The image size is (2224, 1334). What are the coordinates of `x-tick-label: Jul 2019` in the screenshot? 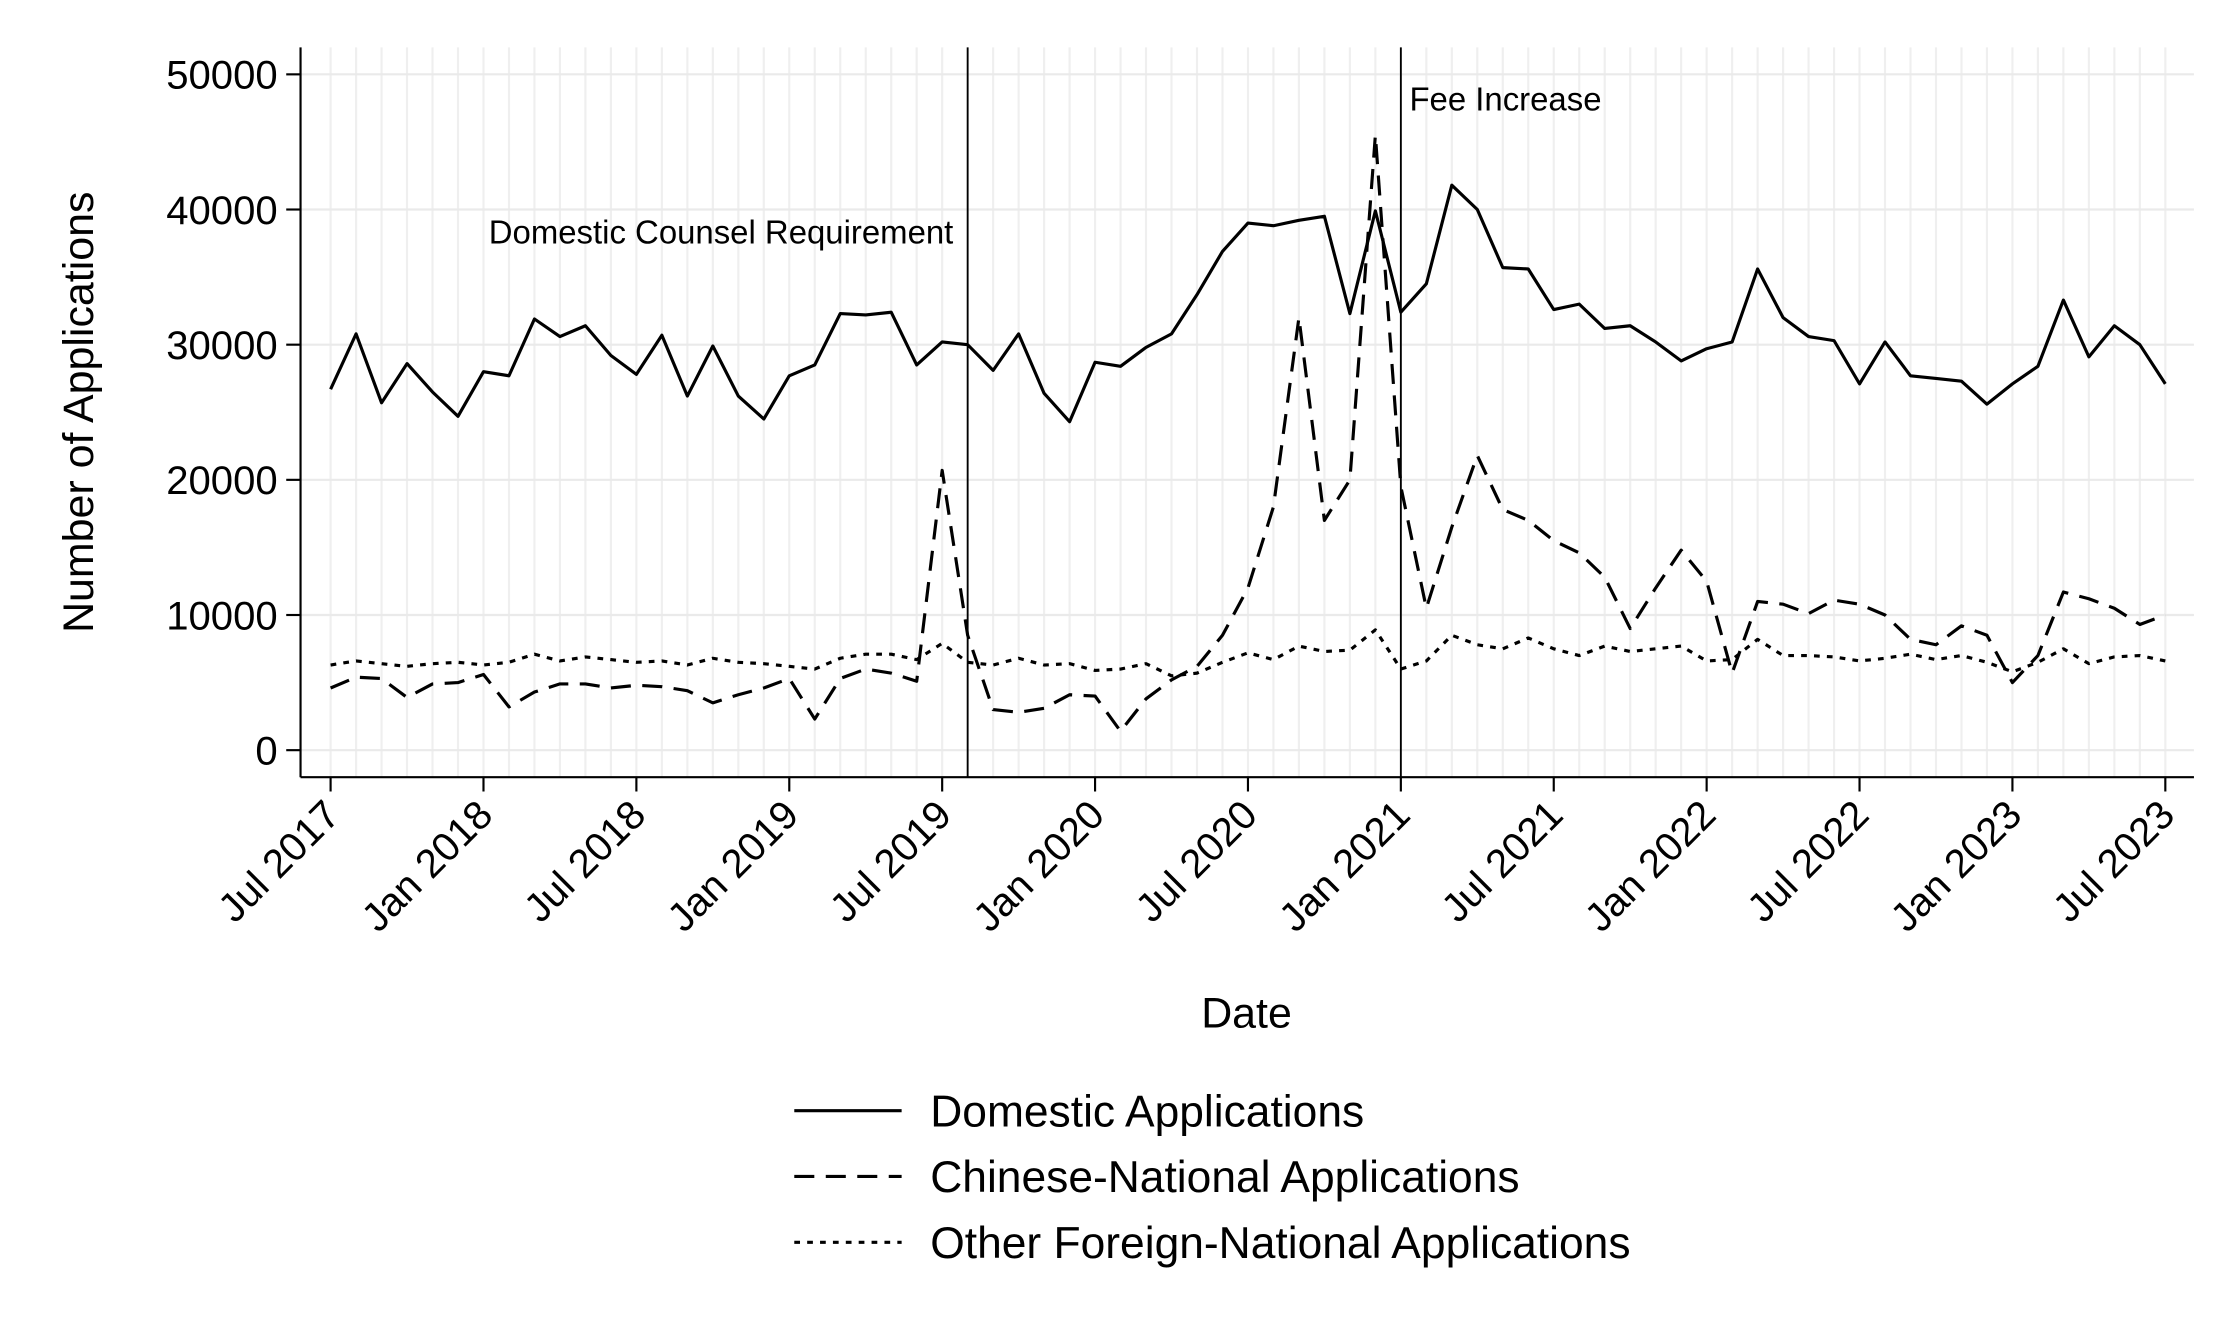 It's located at (891, 862).